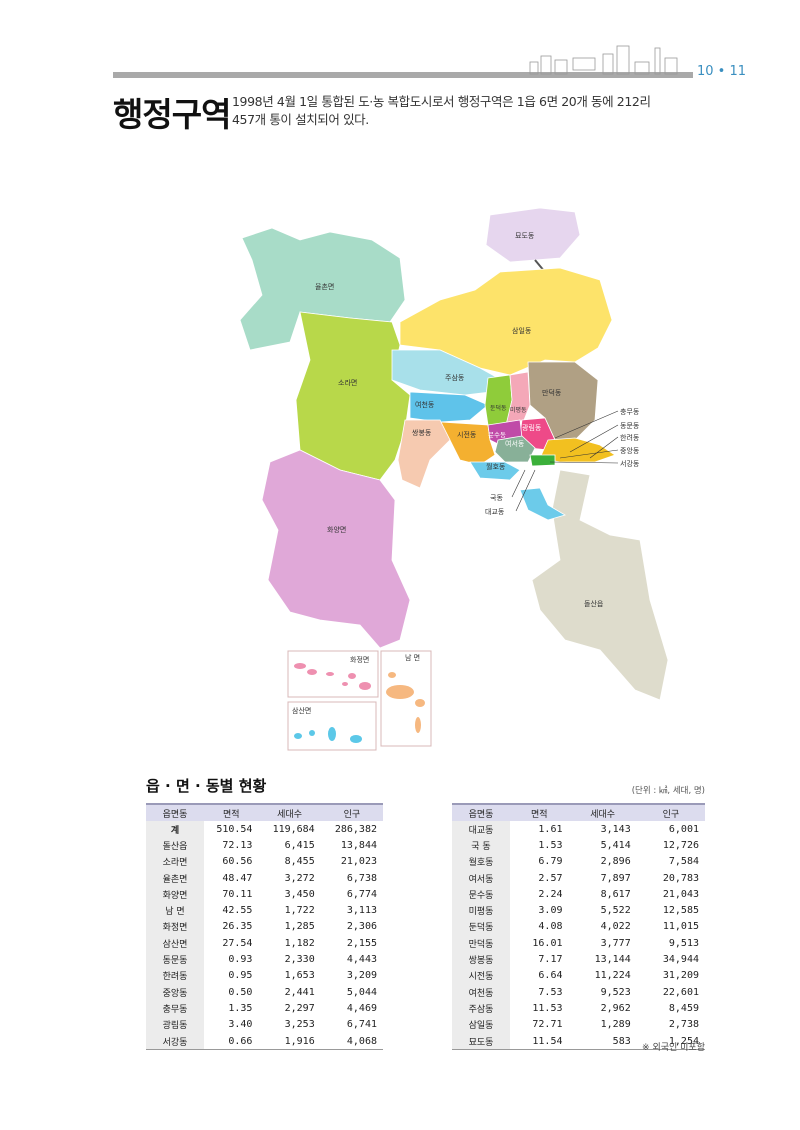  What do you see at coordinates (533, 235) in the screenshot?
I see `region-myodo` at bounding box center [533, 235].